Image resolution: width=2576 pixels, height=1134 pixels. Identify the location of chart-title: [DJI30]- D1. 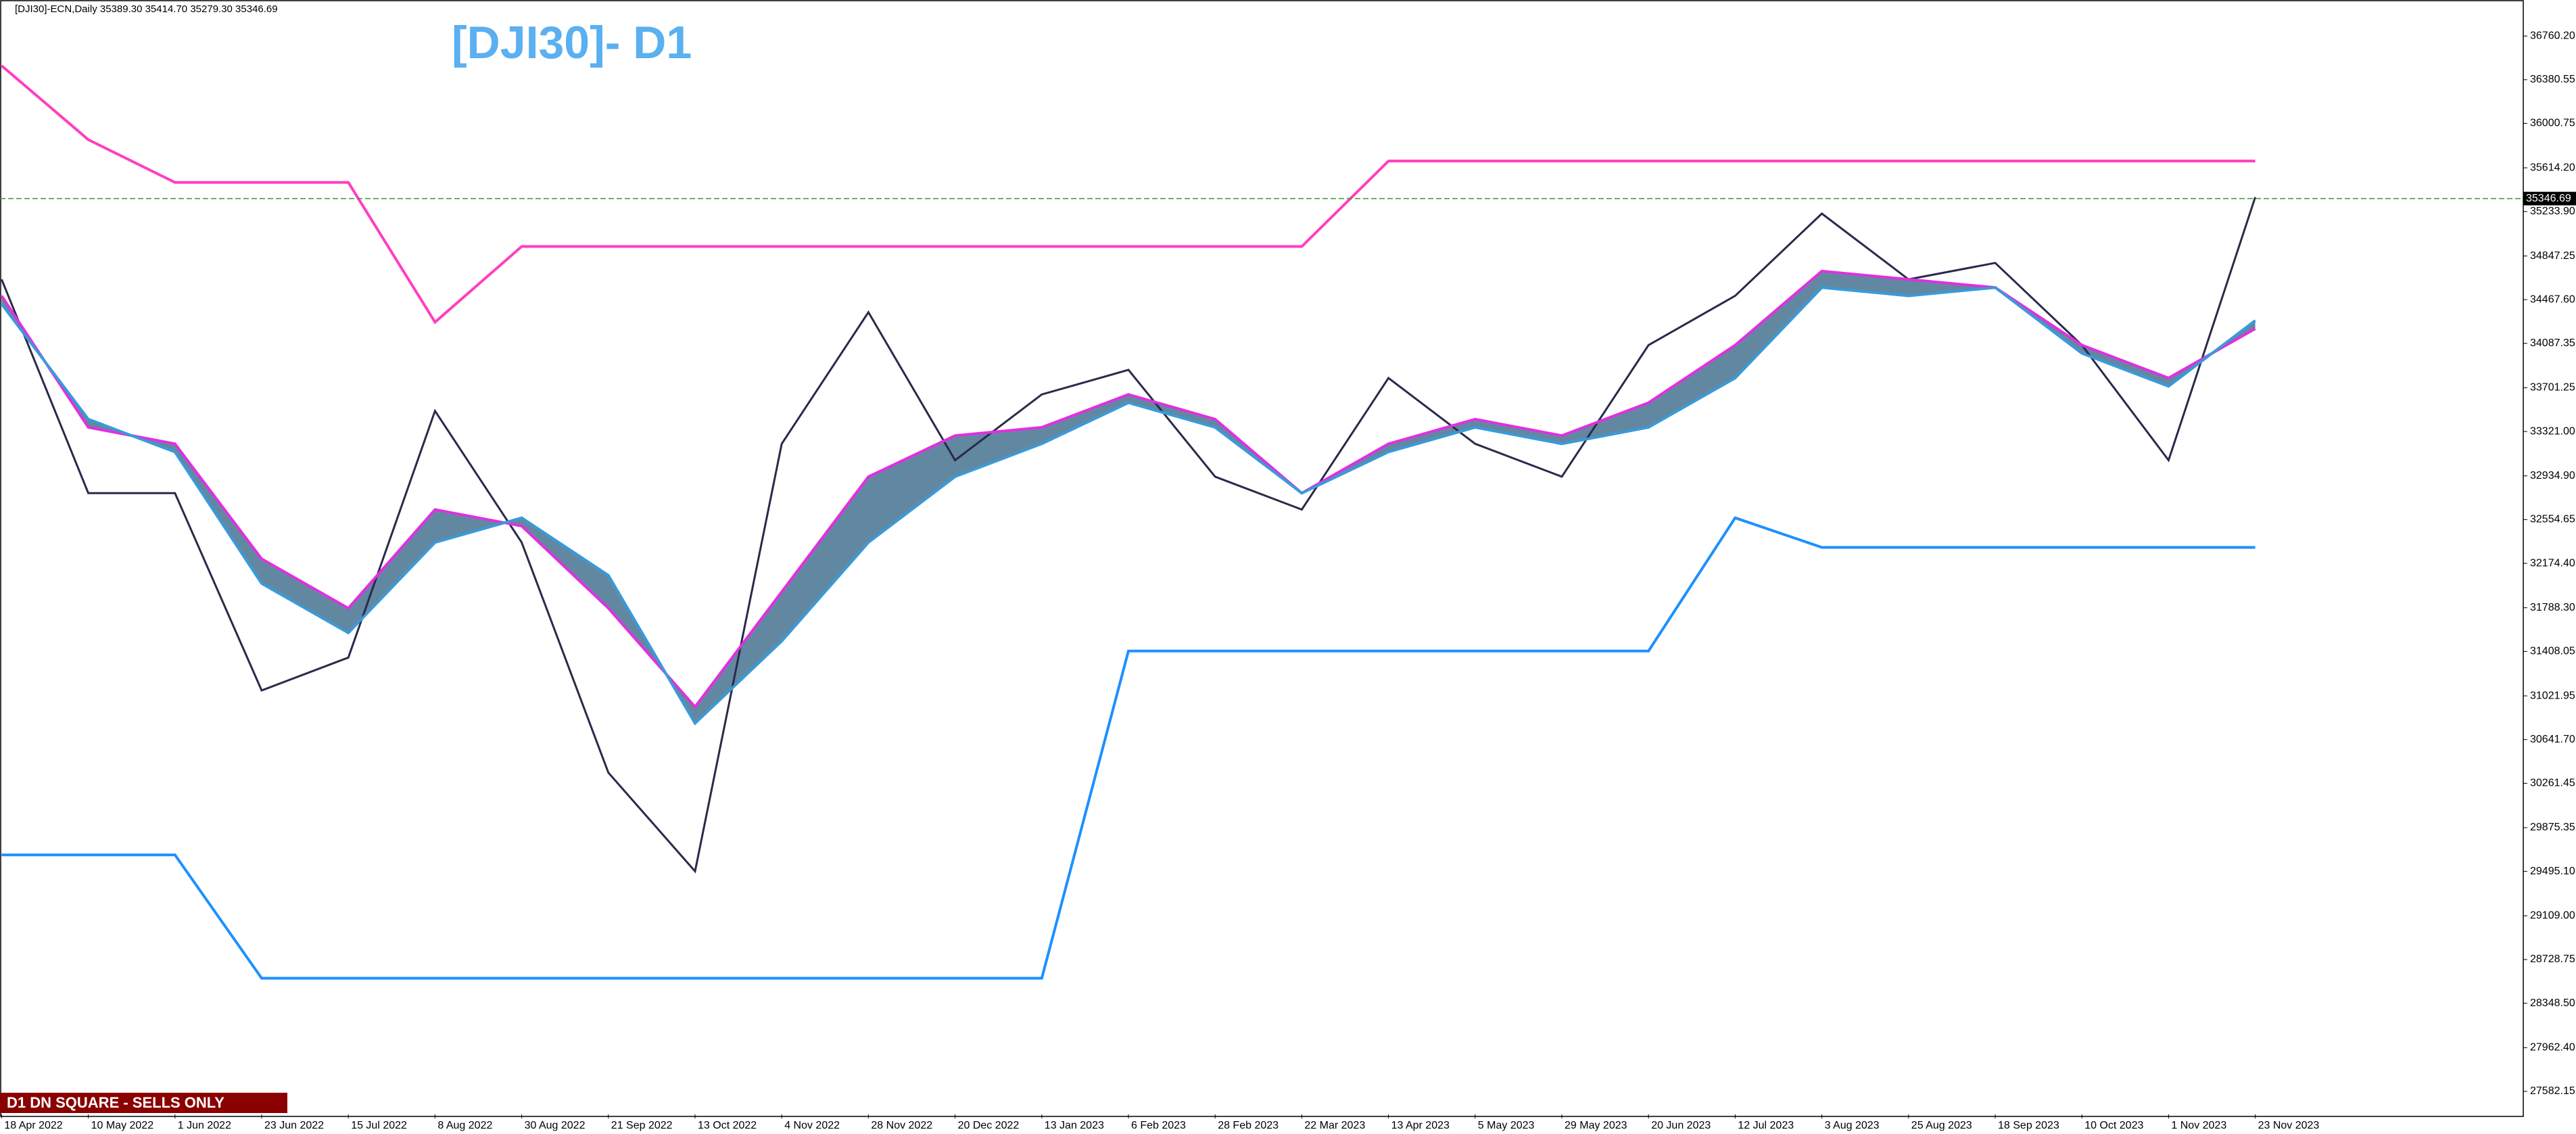
(572, 42).